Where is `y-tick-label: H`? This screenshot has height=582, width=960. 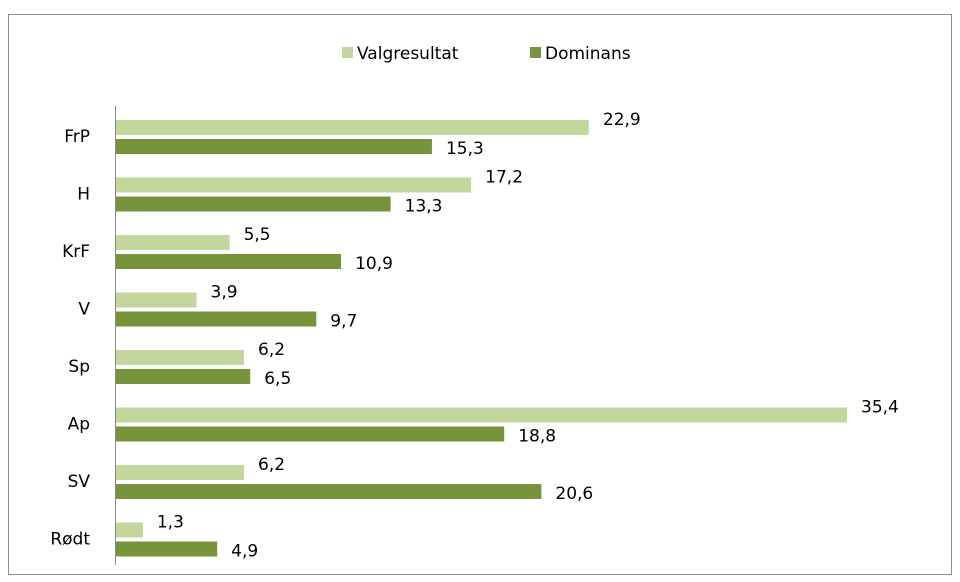
y-tick-label: H is located at coordinates (83, 195).